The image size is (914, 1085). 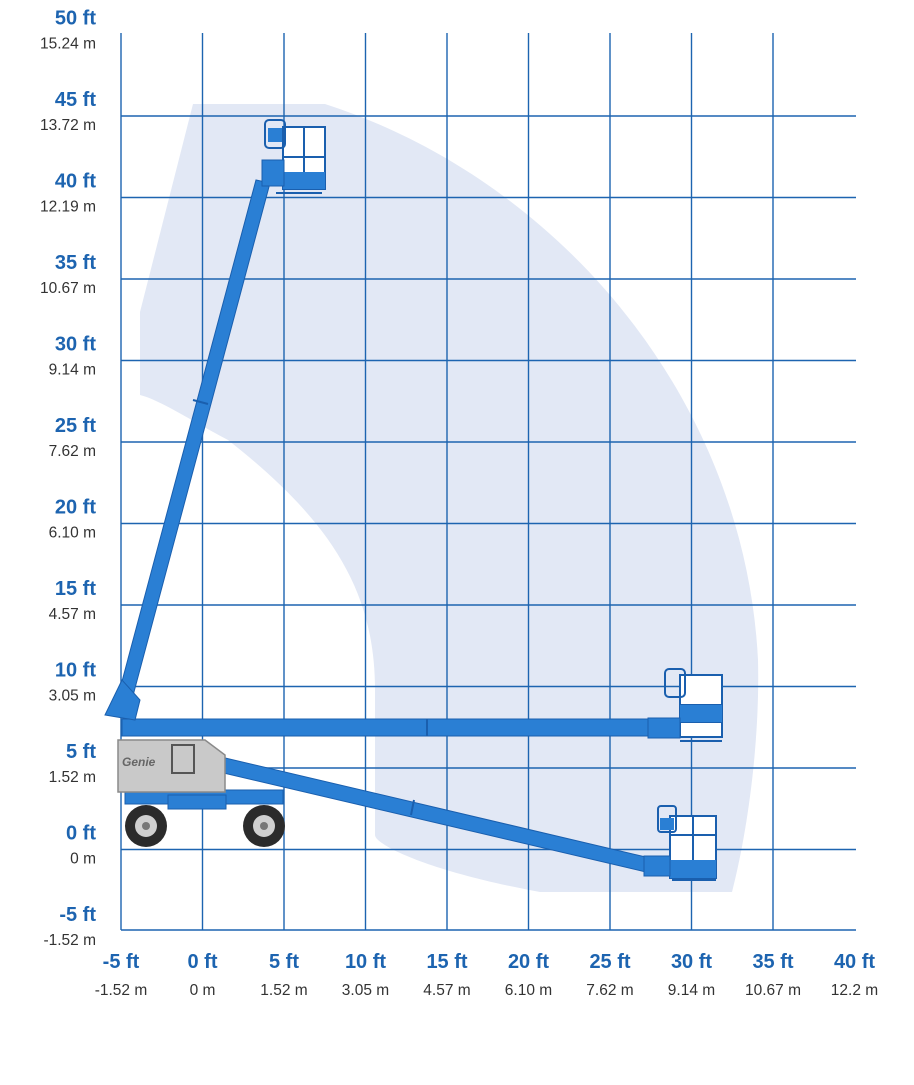 I want to click on x-tick-label-m: -1.52 m, so click(x=121, y=990).